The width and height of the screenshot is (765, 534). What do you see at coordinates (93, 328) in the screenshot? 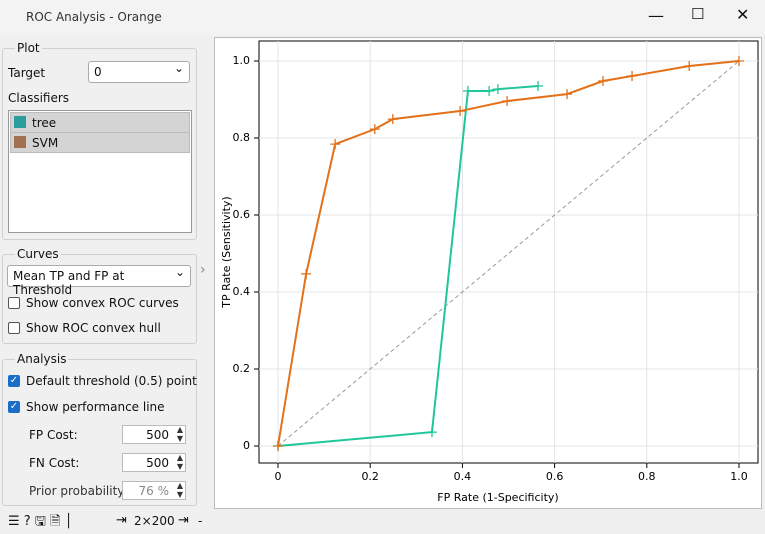
I see `checkbox-label: Show ROC convex hull` at bounding box center [93, 328].